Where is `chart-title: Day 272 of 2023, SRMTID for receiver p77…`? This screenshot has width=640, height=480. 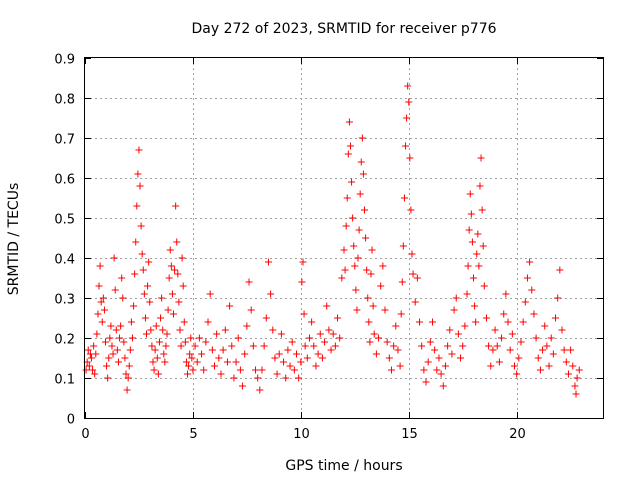
chart-title: Day 272 of 2023, SRMTID for receiver p77… is located at coordinates (343, 29).